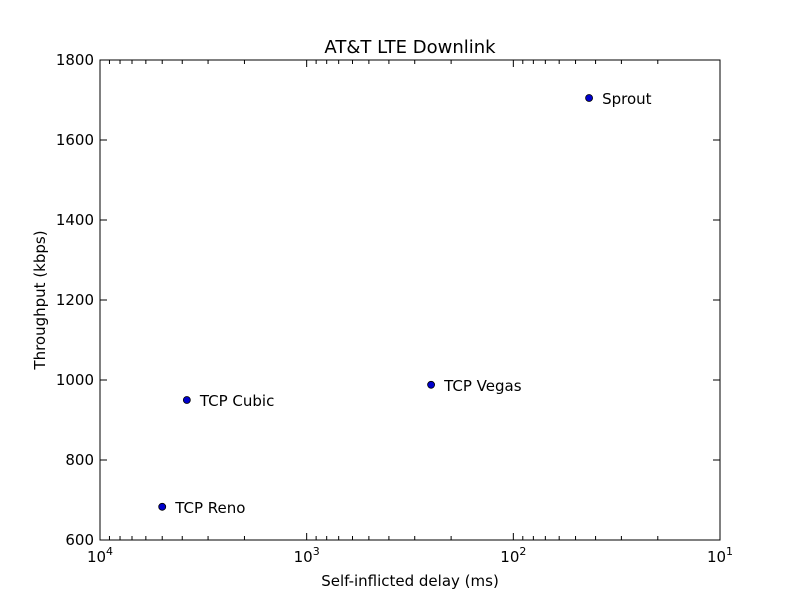  I want to click on y-tick-label: 800, so click(79, 460).